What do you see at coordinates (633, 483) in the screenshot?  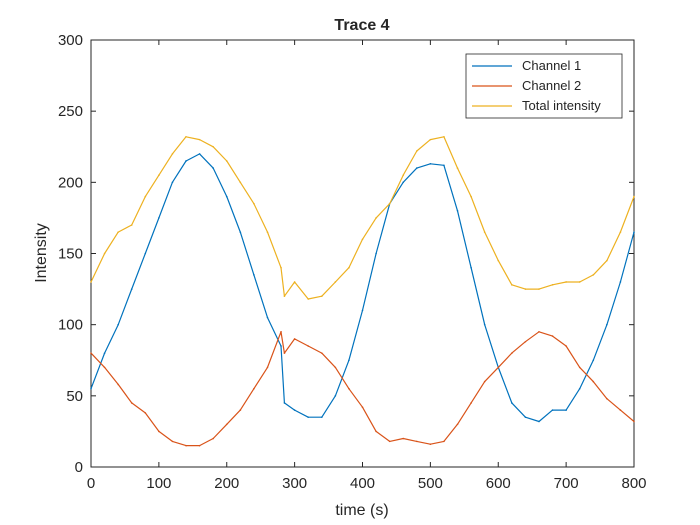 I see `x-tick-label: 800` at bounding box center [633, 483].